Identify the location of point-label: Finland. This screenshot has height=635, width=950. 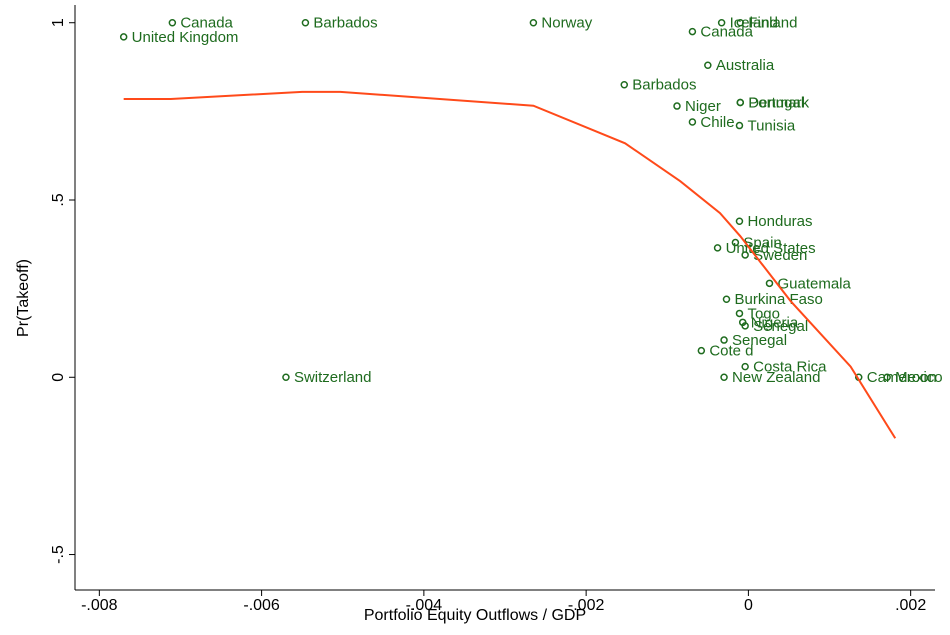
(772, 23).